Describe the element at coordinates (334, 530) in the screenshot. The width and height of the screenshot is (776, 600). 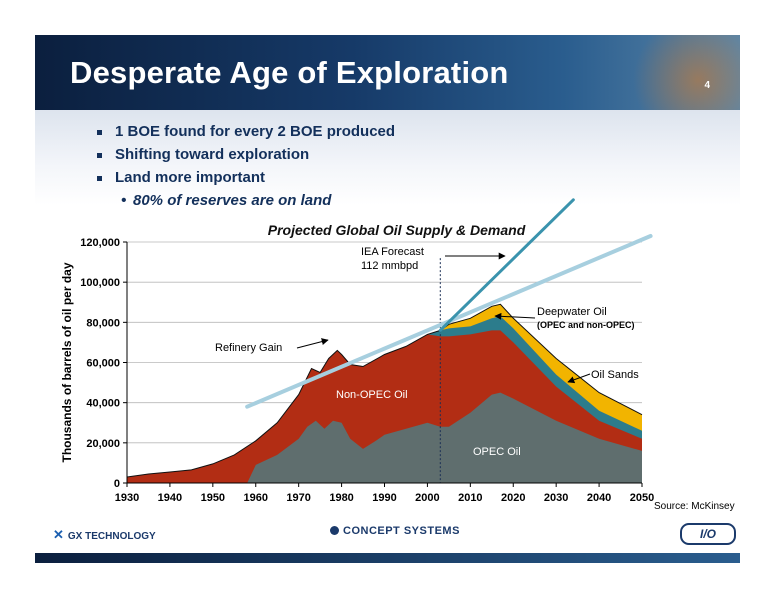
I see `globe-icon` at that location.